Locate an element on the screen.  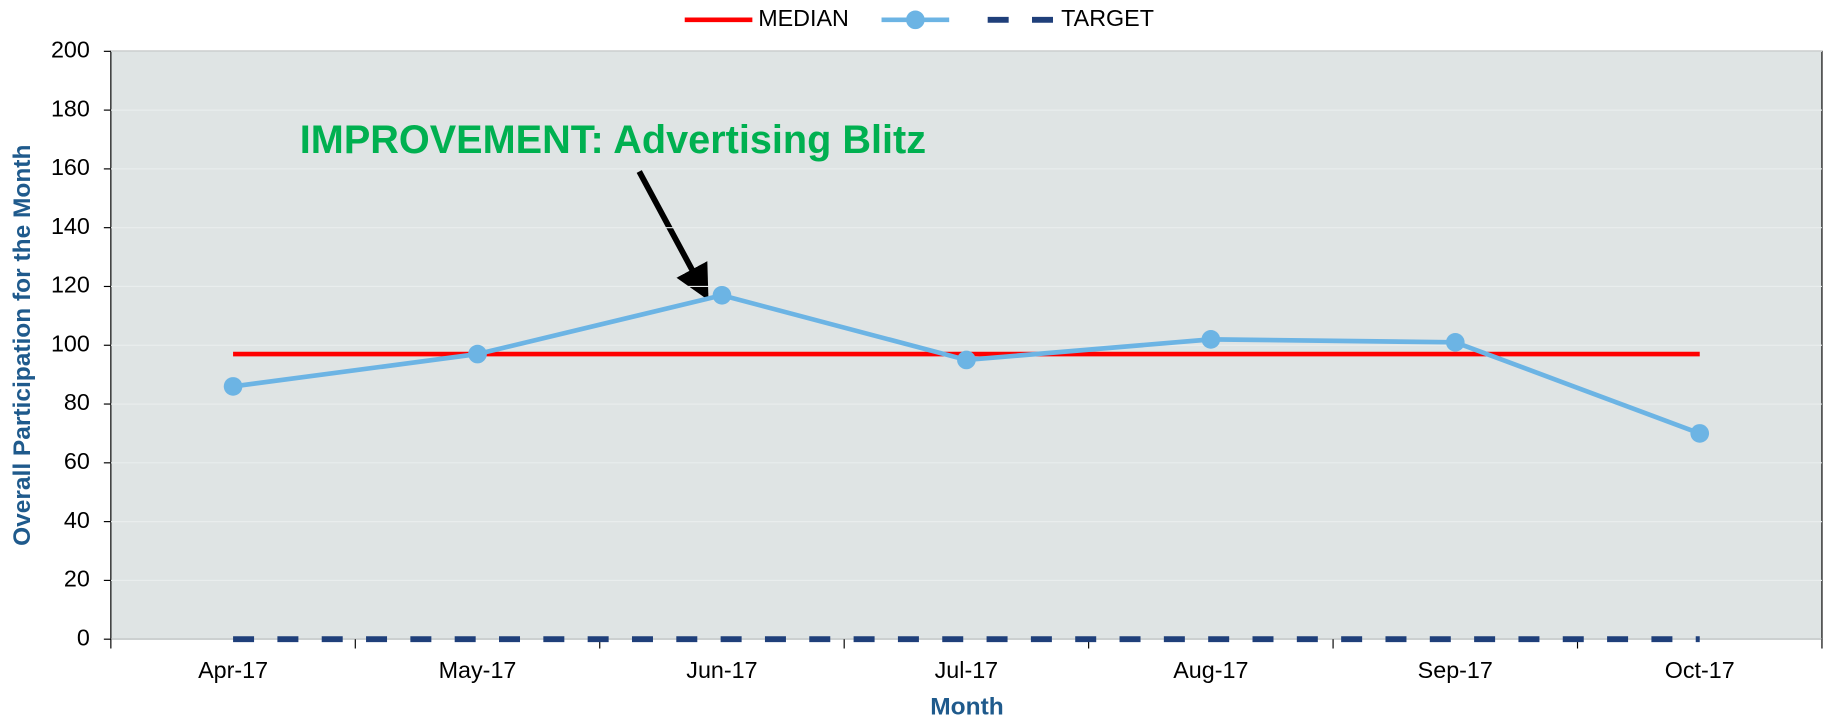
x-axis-title: Month is located at coordinates (966, 706).